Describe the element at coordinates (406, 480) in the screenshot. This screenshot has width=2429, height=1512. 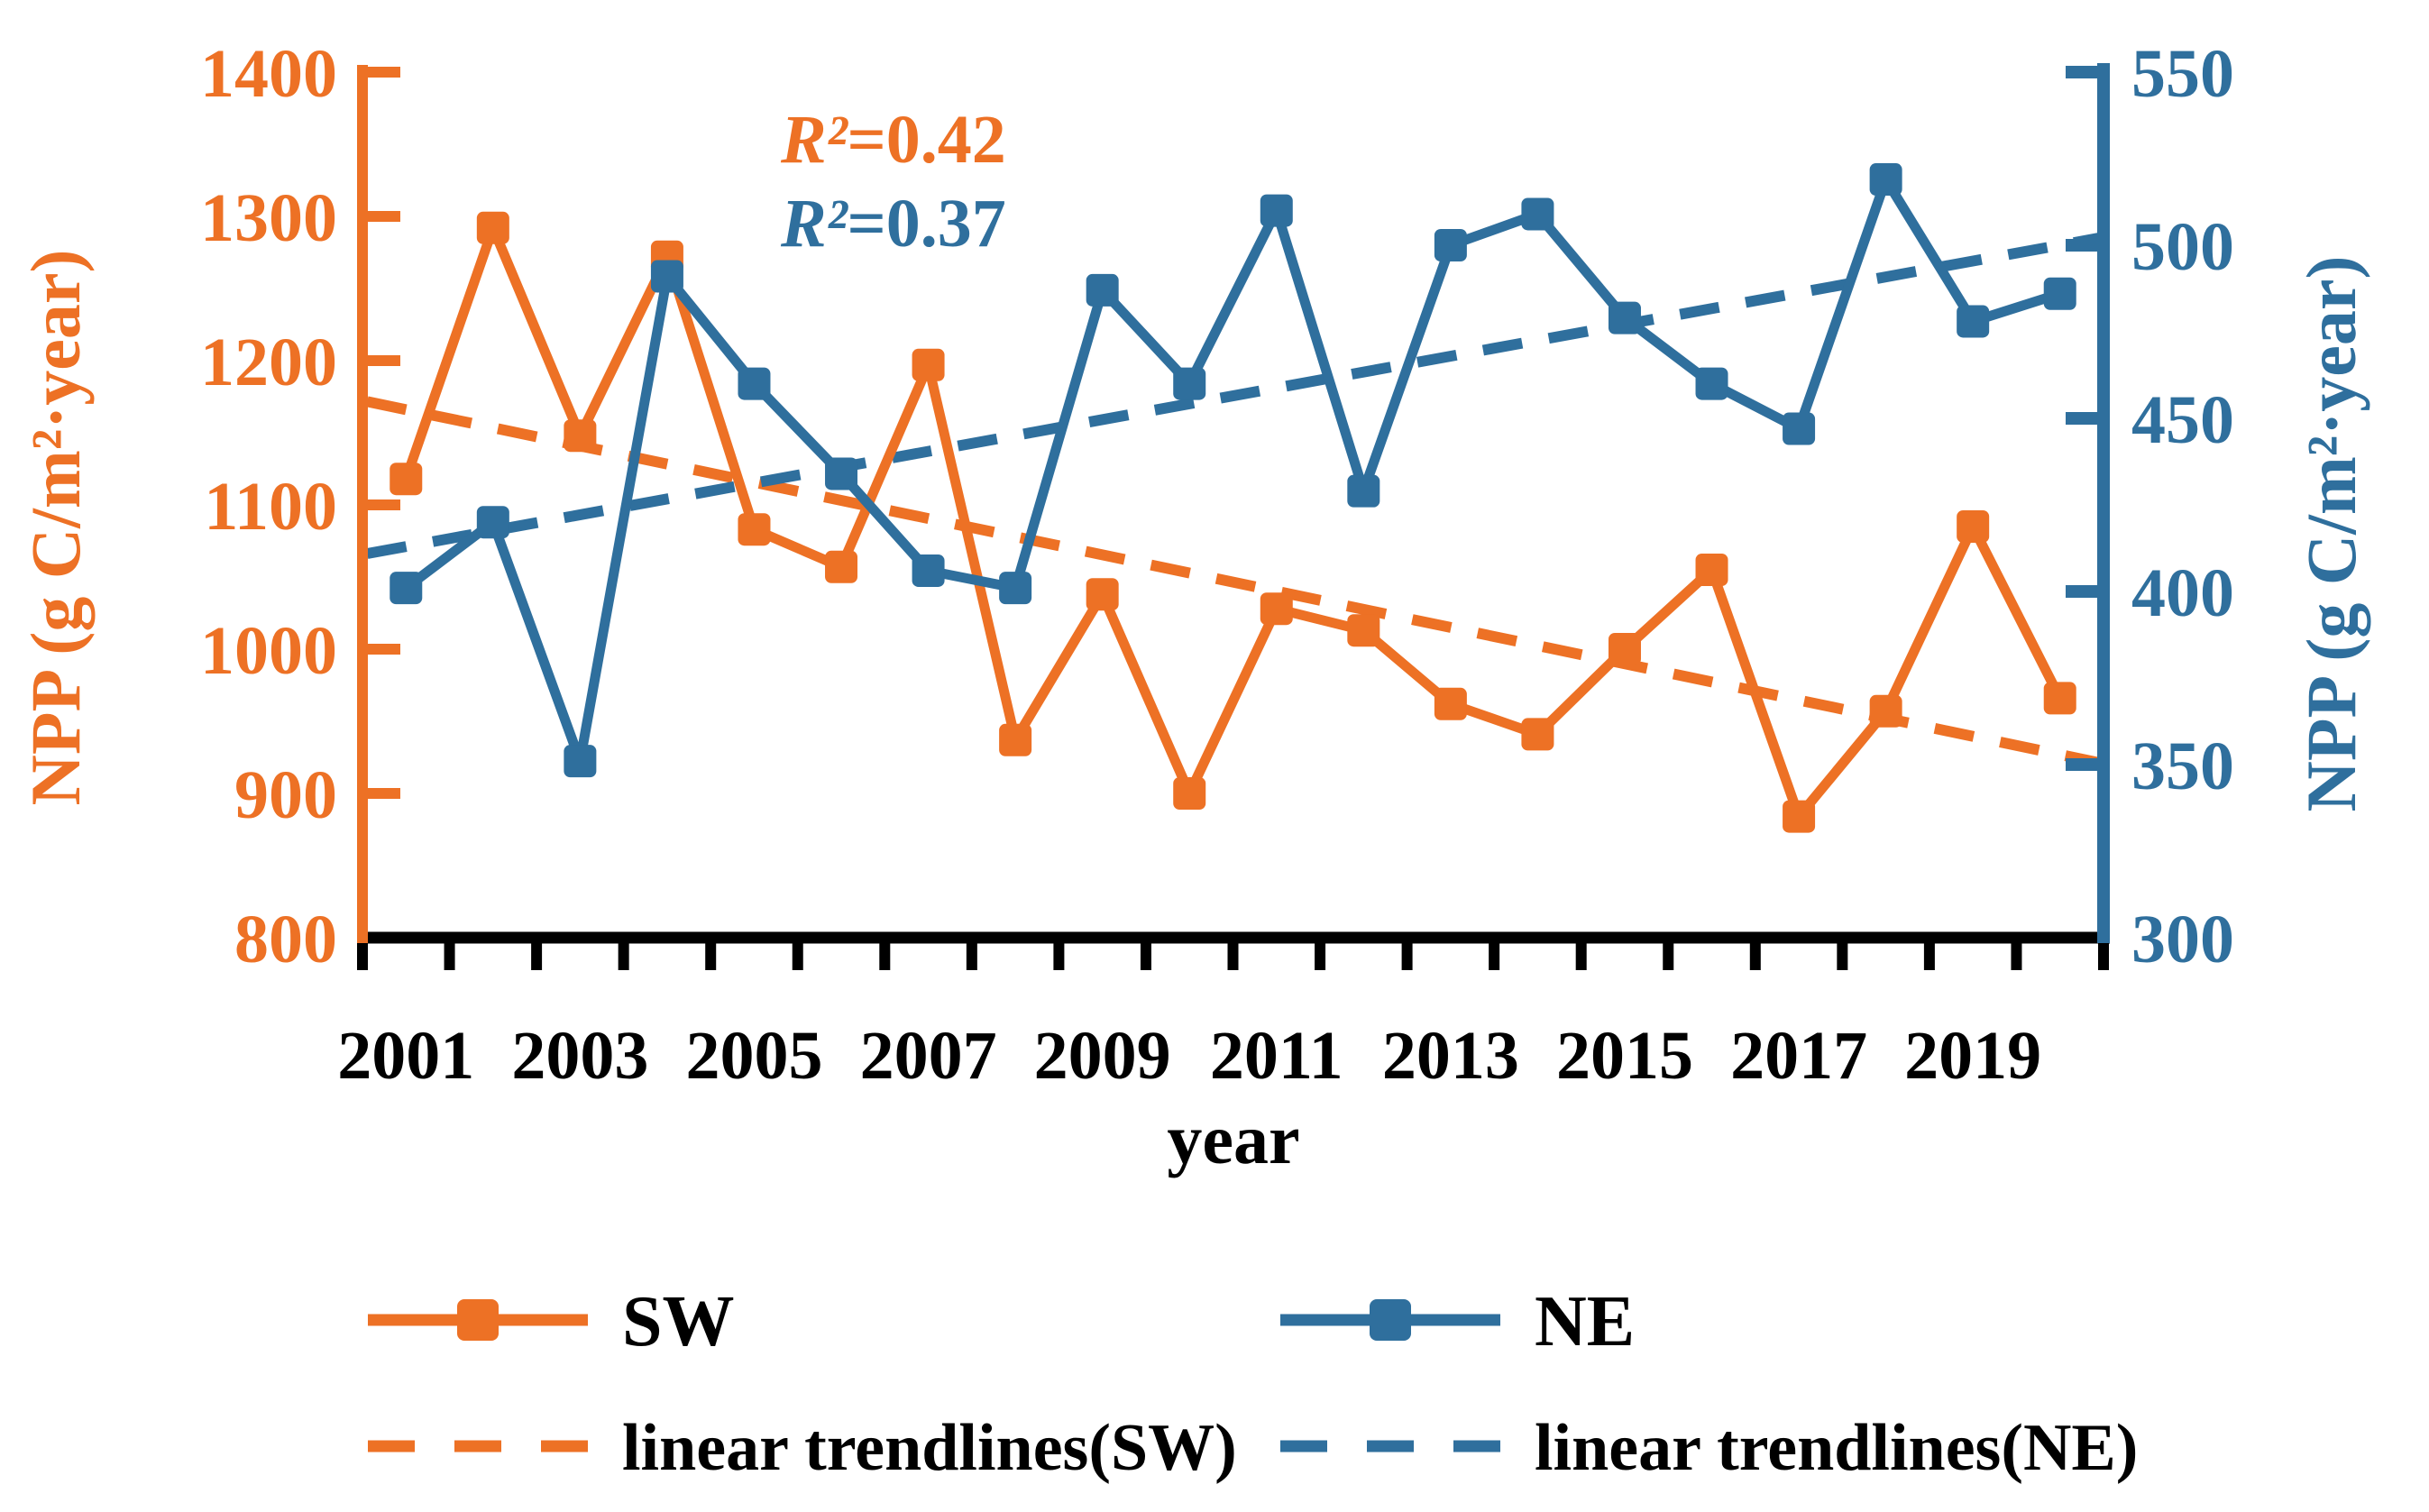
I see `data-point-sw-2001` at that location.